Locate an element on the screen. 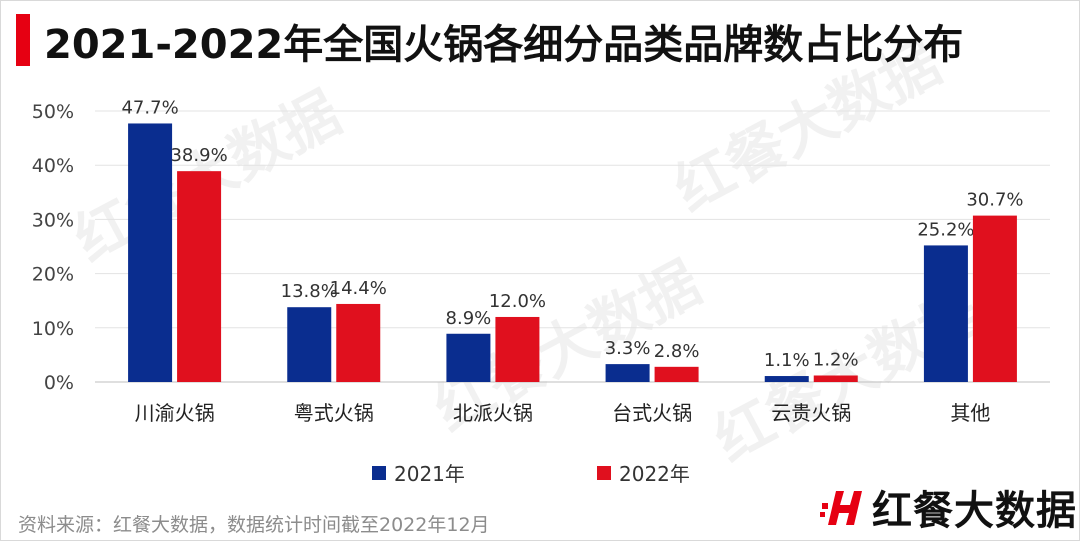  x-tick-label: 川渝火锅 is located at coordinates (175, 413).